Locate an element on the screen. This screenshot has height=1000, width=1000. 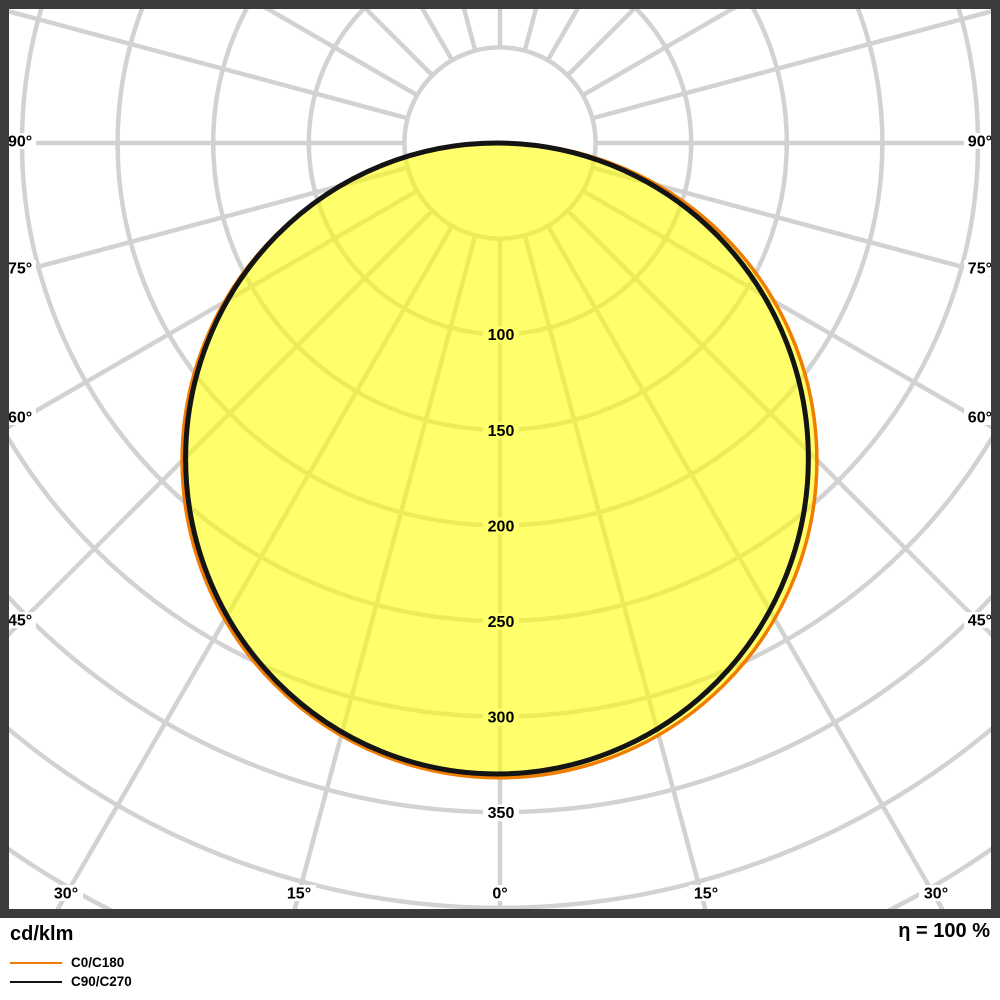
angle-tick-label-left: 60° is located at coordinates (20, 418).